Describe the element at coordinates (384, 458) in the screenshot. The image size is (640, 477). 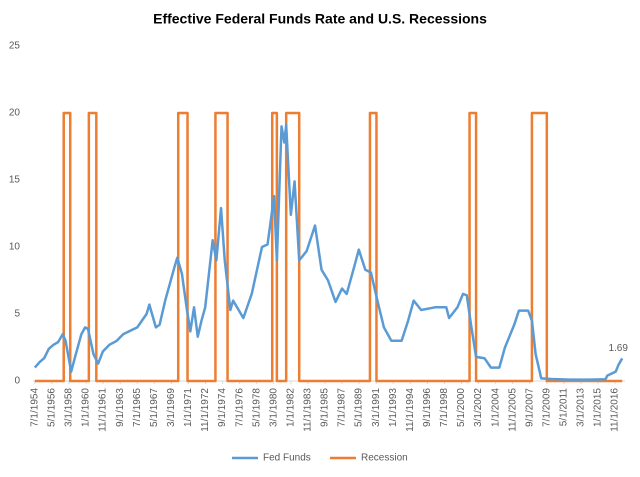
I see `legend-label: Recession` at that location.